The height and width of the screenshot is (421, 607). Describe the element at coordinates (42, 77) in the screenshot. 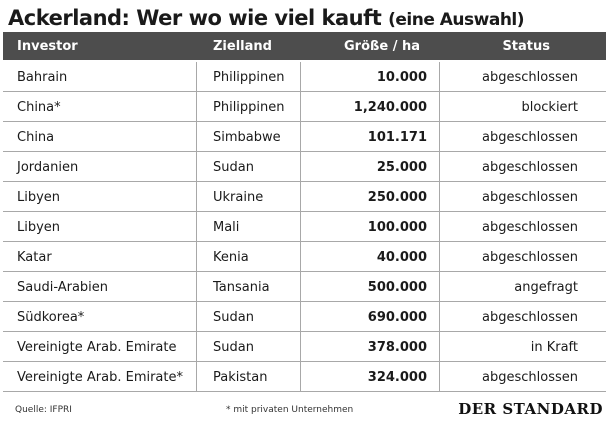

I see `cell-investor: Bahrain` at that location.